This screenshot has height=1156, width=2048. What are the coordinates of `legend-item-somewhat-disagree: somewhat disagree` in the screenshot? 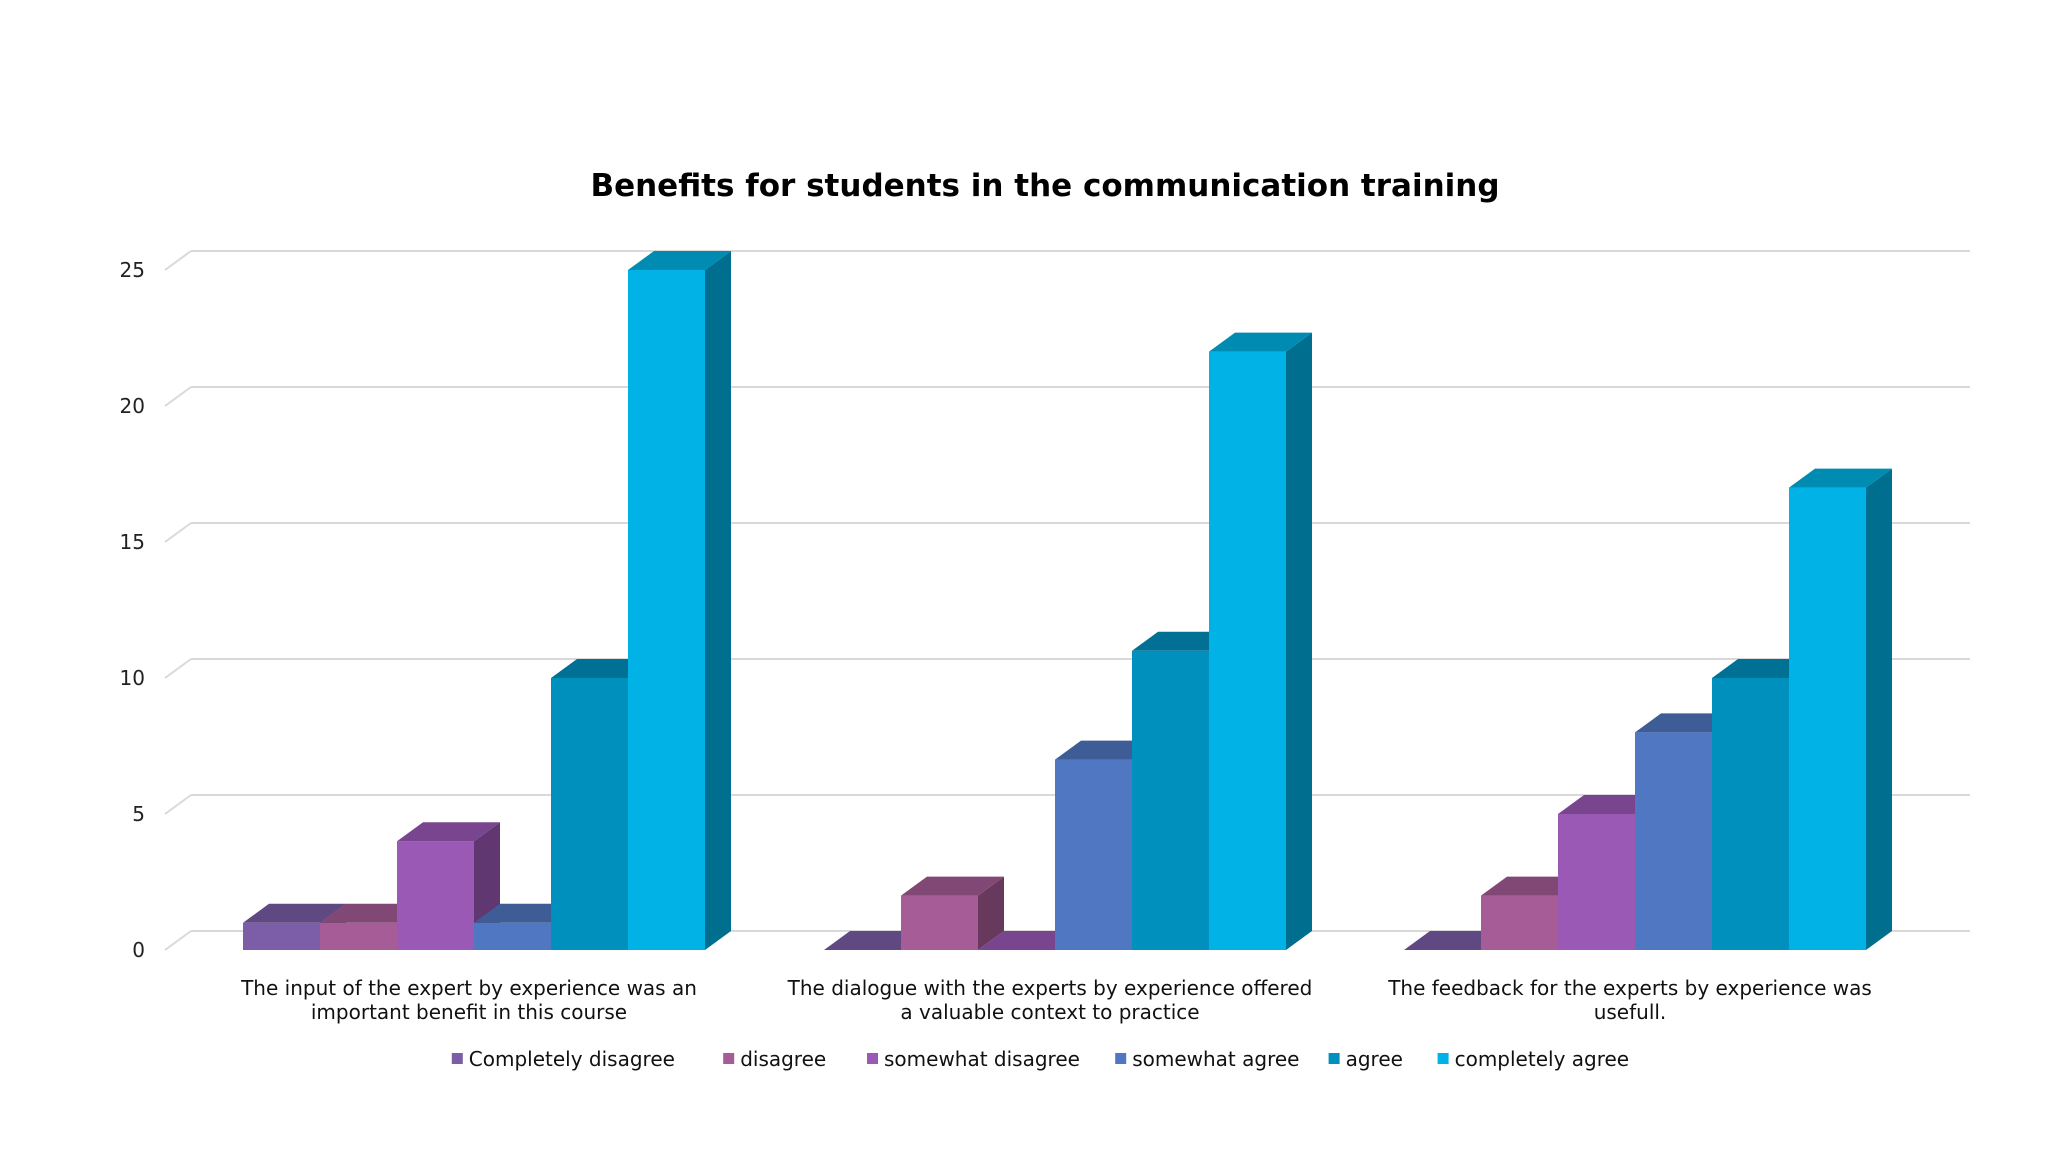 It's located at (973, 1059).